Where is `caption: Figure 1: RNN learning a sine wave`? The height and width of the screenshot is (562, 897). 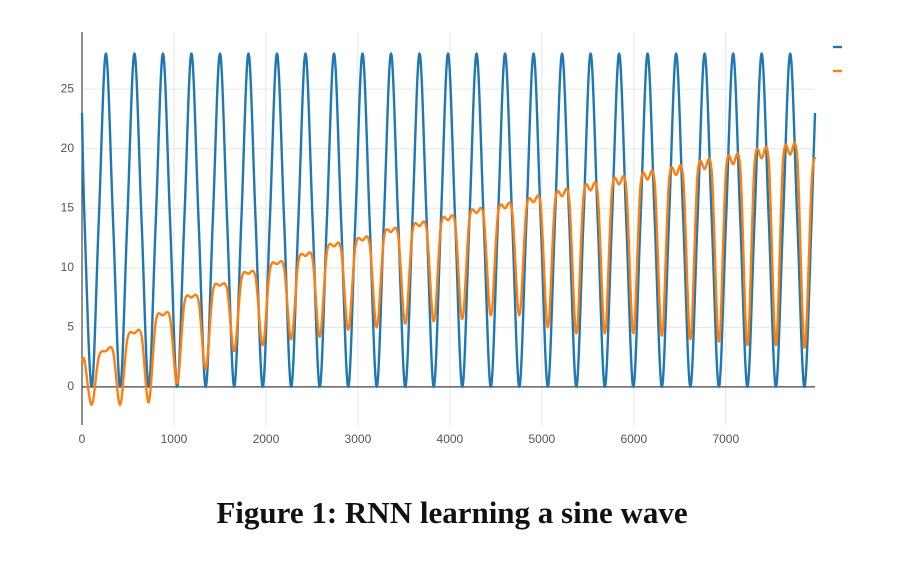 caption: Figure 1: RNN learning a sine wave is located at coordinates (451, 512).